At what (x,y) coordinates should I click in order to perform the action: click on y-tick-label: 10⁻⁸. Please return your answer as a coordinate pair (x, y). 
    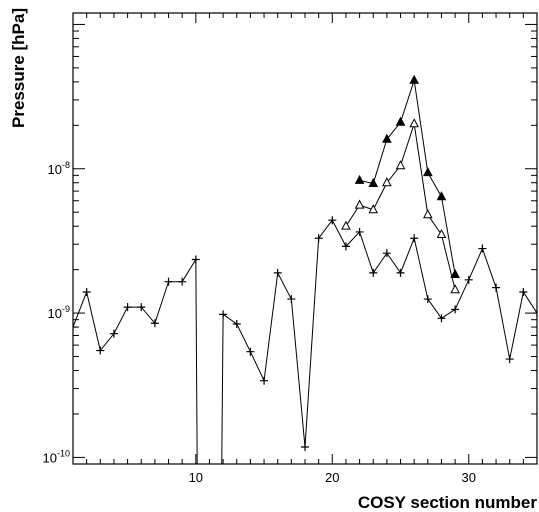
    Looking at the image, I should click on (59, 168).